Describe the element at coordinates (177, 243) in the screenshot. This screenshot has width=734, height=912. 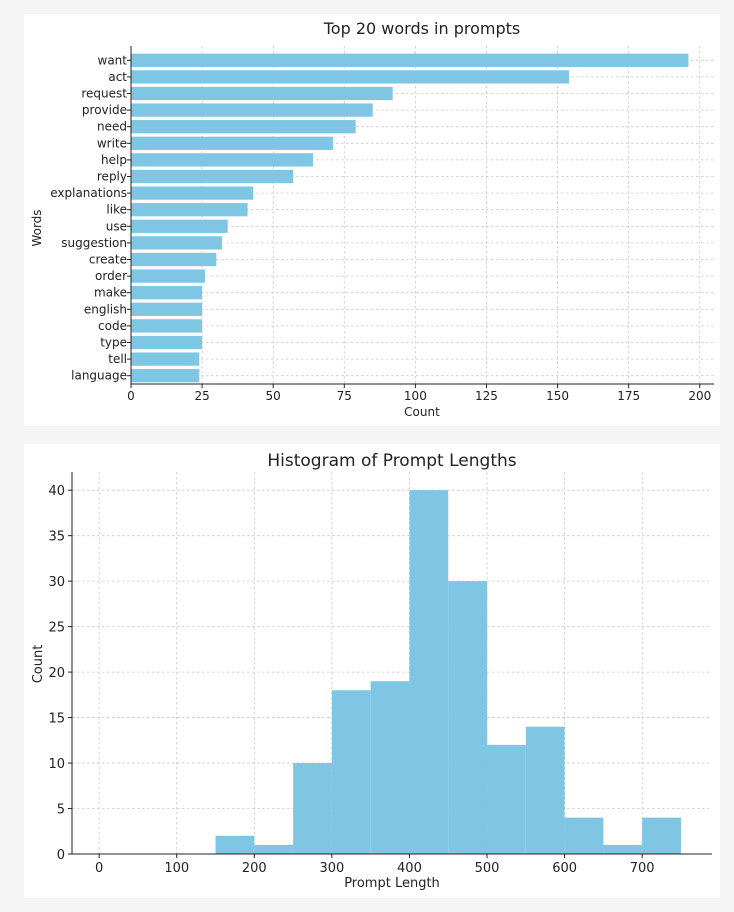
I see `bar-suggestion` at that location.